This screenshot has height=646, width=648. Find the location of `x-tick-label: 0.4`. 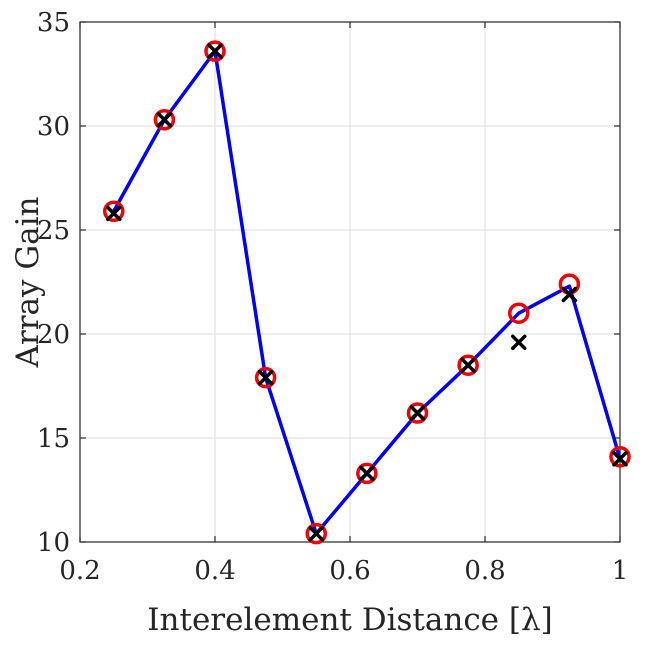

x-tick-label: 0.4 is located at coordinates (214, 571).